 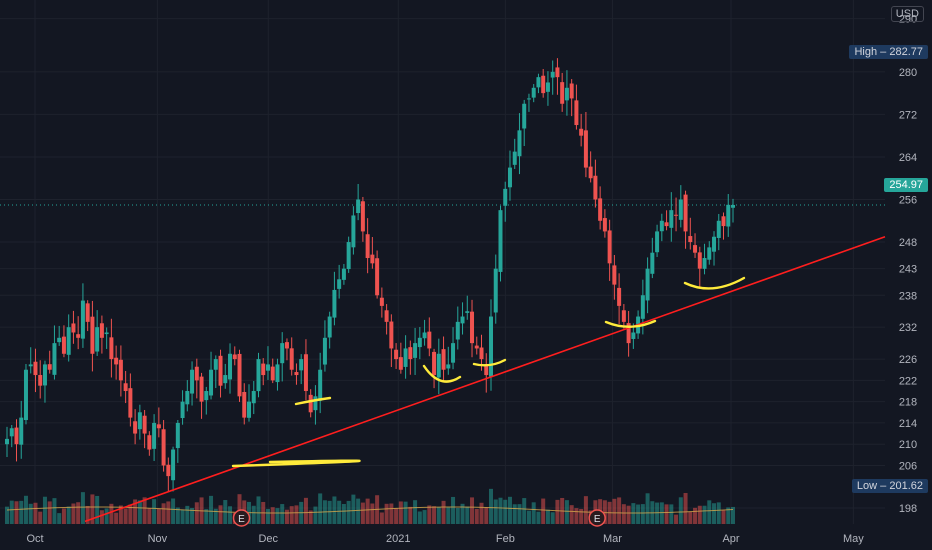 What do you see at coordinates (908, 424) in the screenshot?
I see `price-tick-label: 214` at bounding box center [908, 424].